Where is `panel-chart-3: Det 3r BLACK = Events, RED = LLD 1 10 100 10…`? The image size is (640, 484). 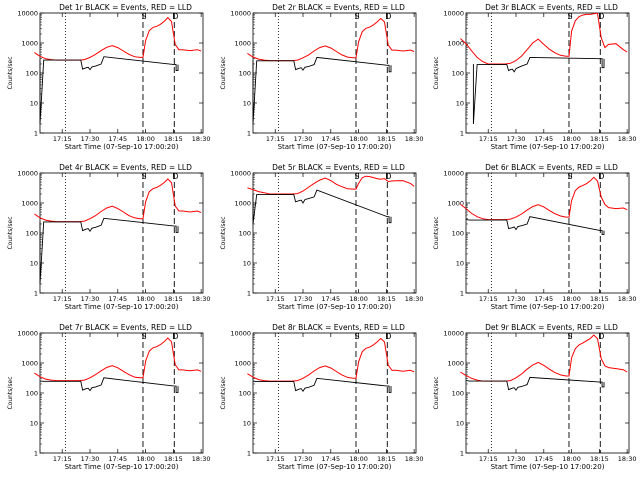 panel-chart-3: Det 3r BLACK = Events, RED = LLD 1 10 100 10… is located at coordinates (535, 77).